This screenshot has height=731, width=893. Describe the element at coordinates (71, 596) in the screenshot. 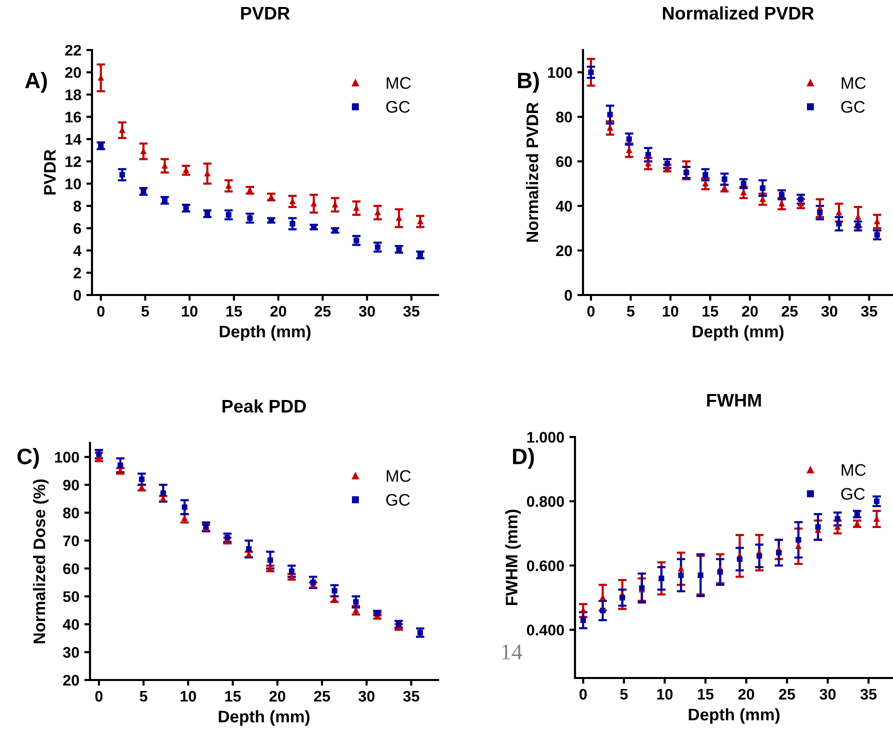

I see `y-tick-label: 50` at that location.